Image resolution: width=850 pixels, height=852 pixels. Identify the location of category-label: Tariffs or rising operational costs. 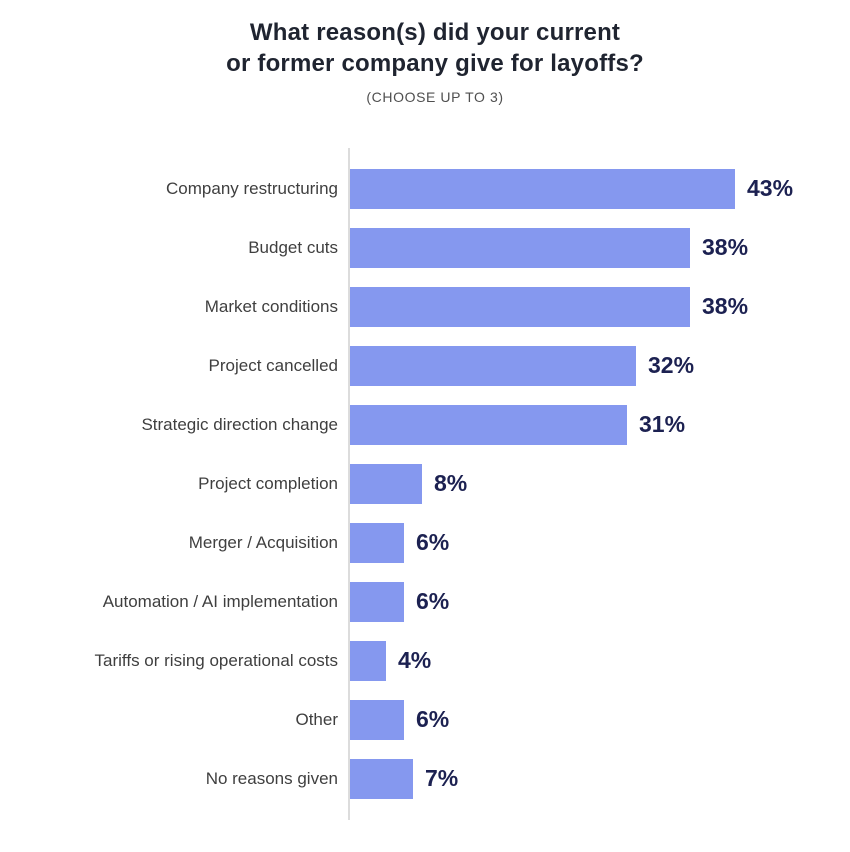
(216, 660).